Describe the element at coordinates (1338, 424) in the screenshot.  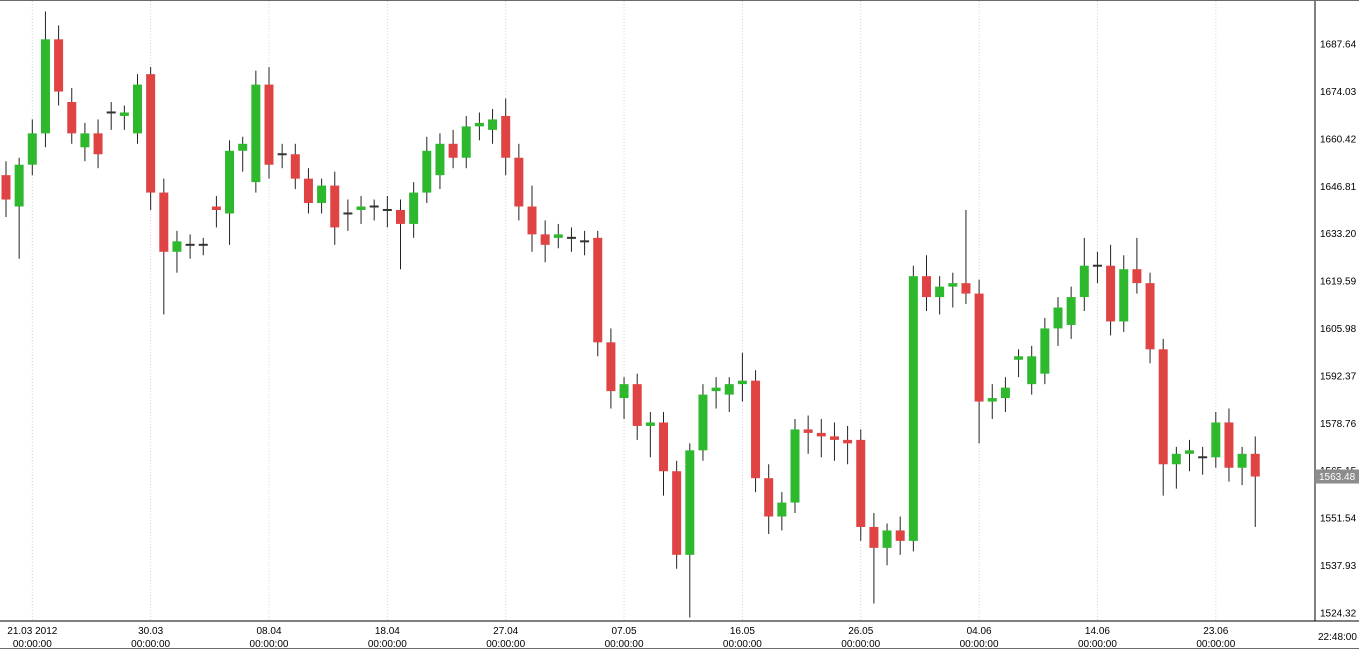
I see `price-axis-label: 1578.76` at that location.